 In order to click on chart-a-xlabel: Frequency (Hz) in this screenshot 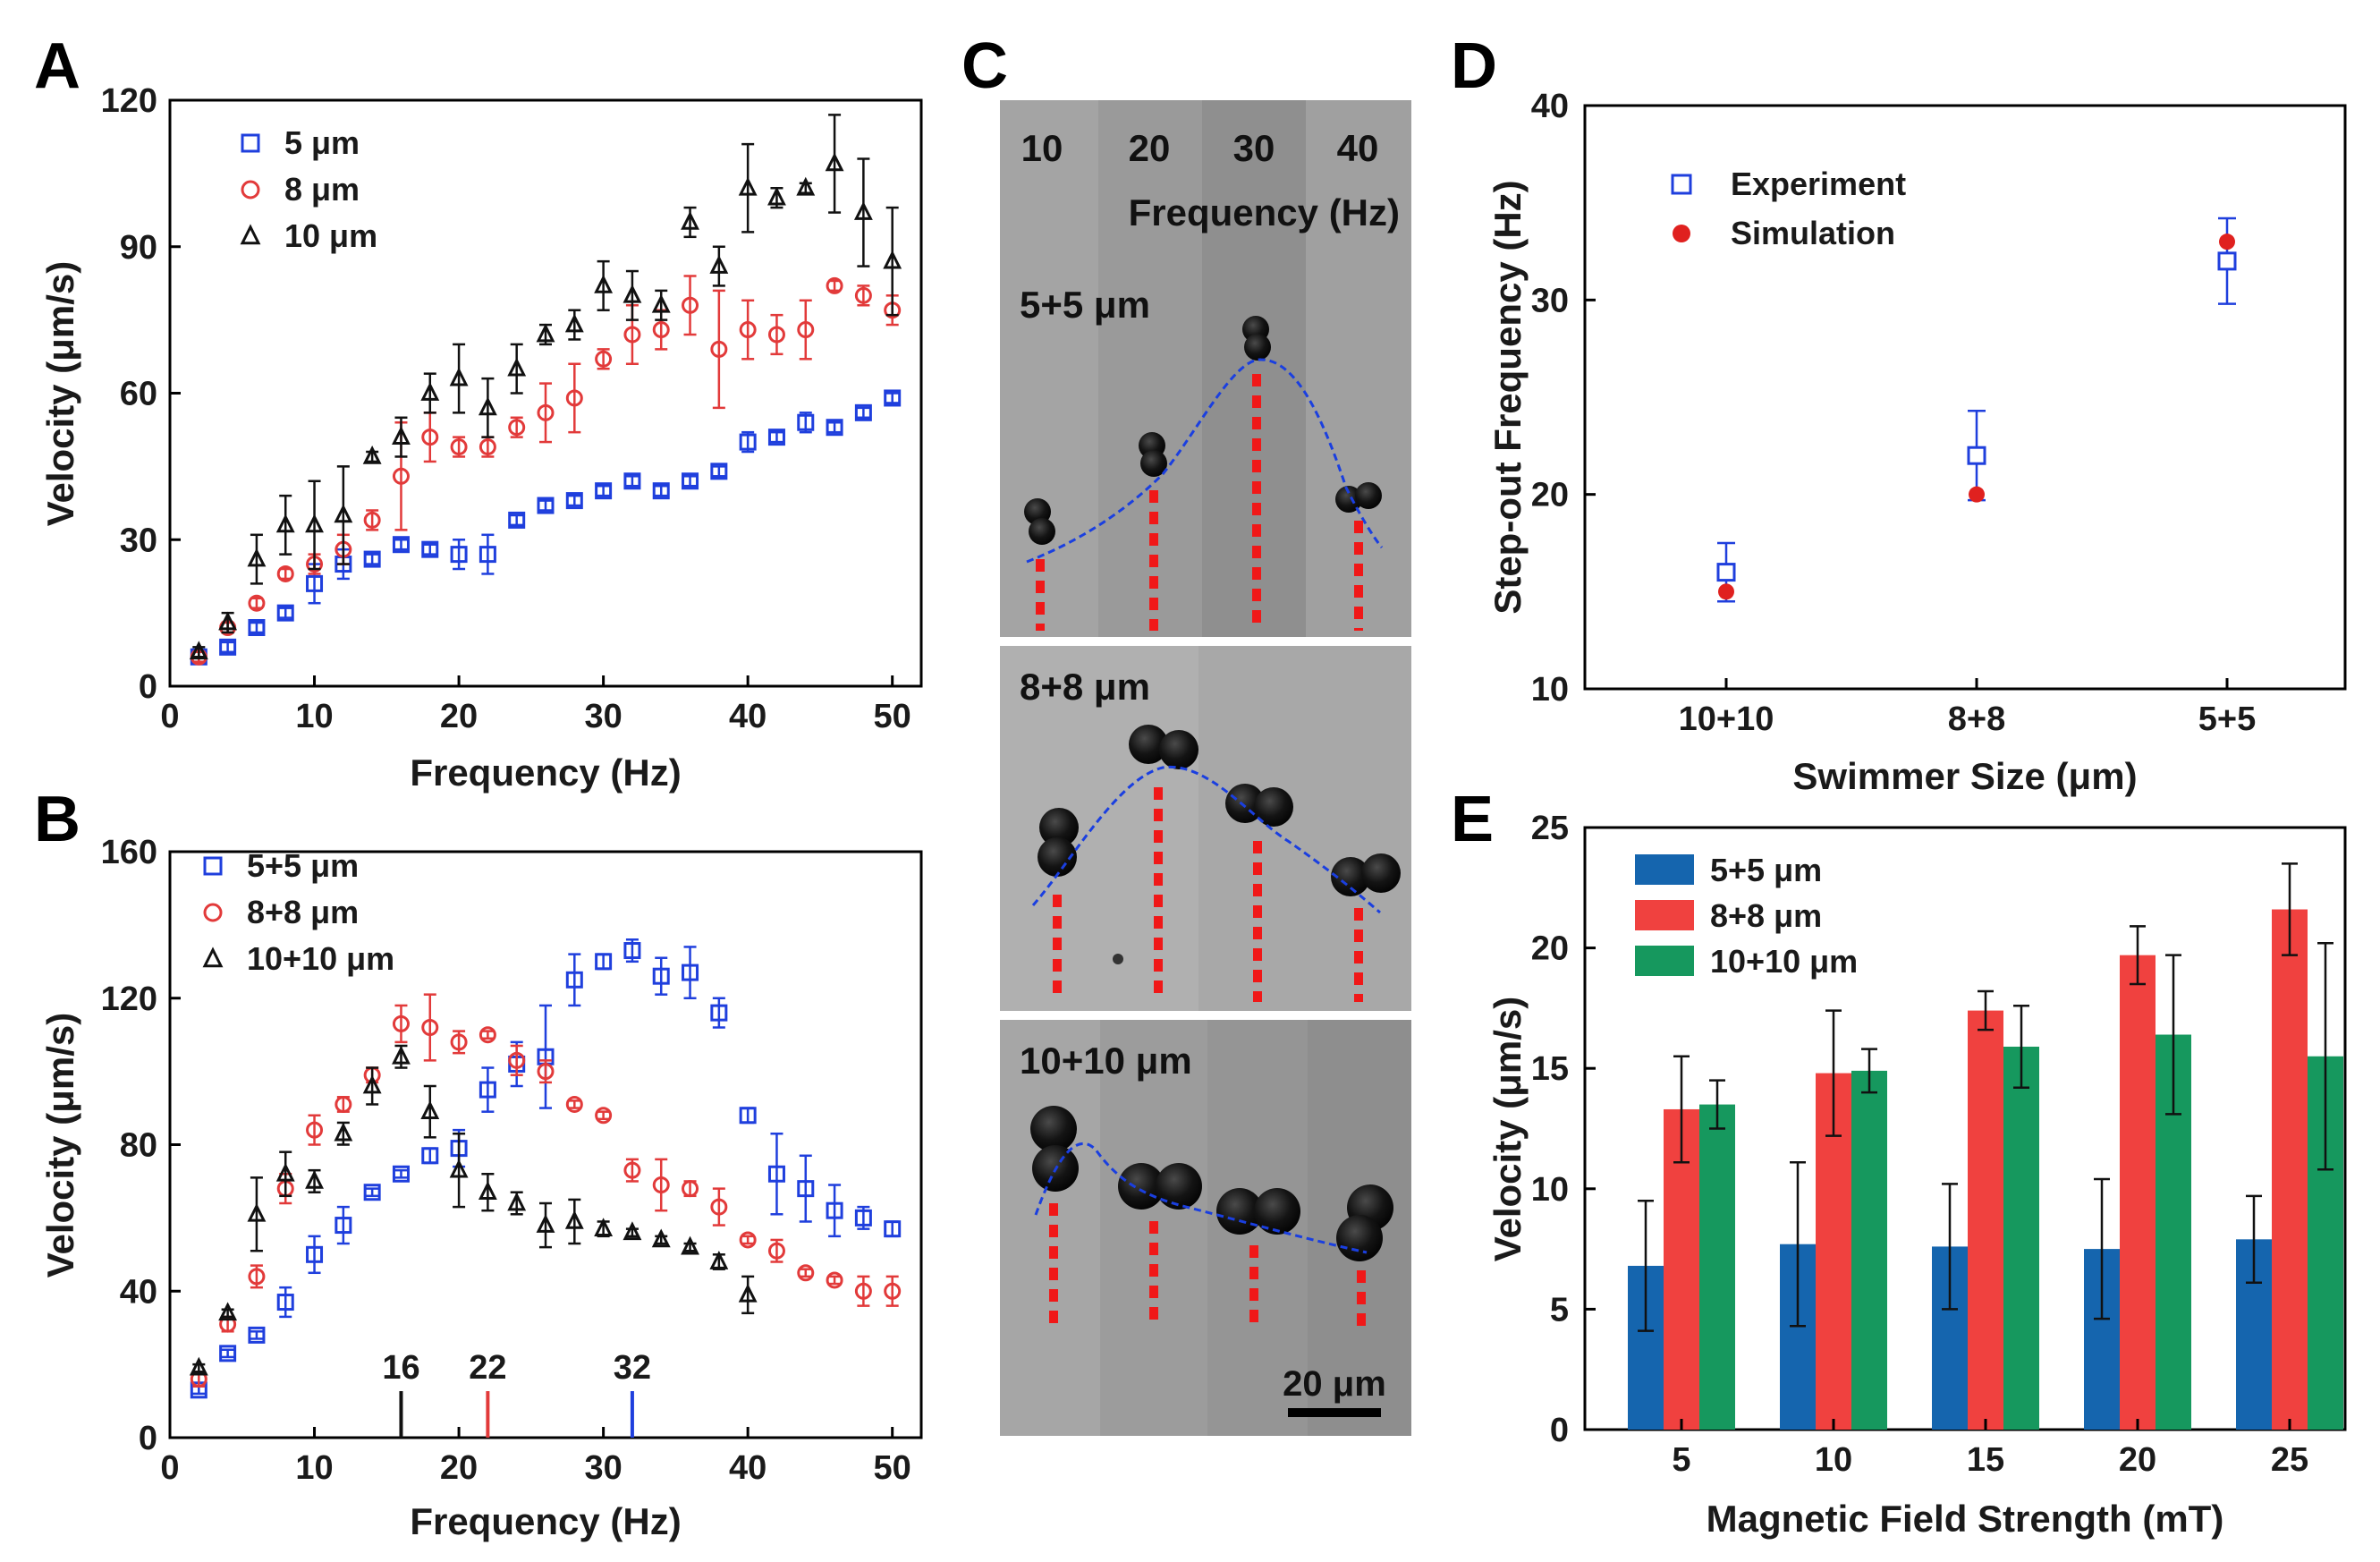, I will do `click(545, 772)`.